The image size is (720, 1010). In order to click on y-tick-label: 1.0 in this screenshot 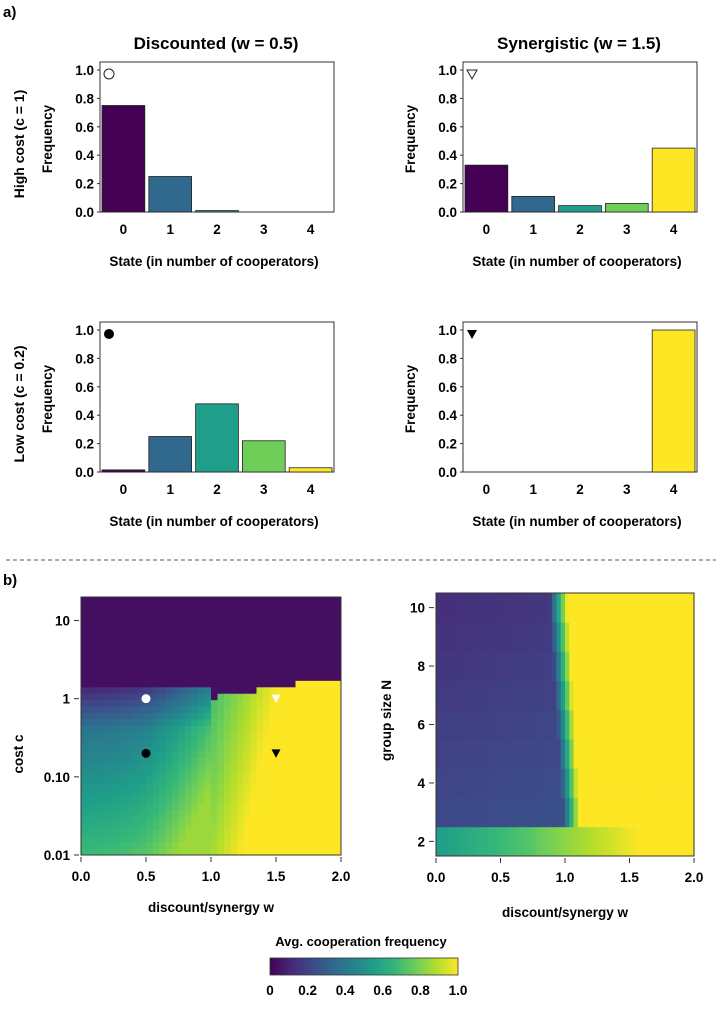, I will do `click(84, 70)`.